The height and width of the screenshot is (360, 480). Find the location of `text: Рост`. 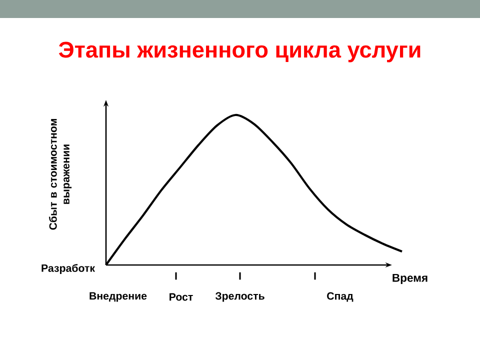

text: Рост is located at coordinates (181, 297).